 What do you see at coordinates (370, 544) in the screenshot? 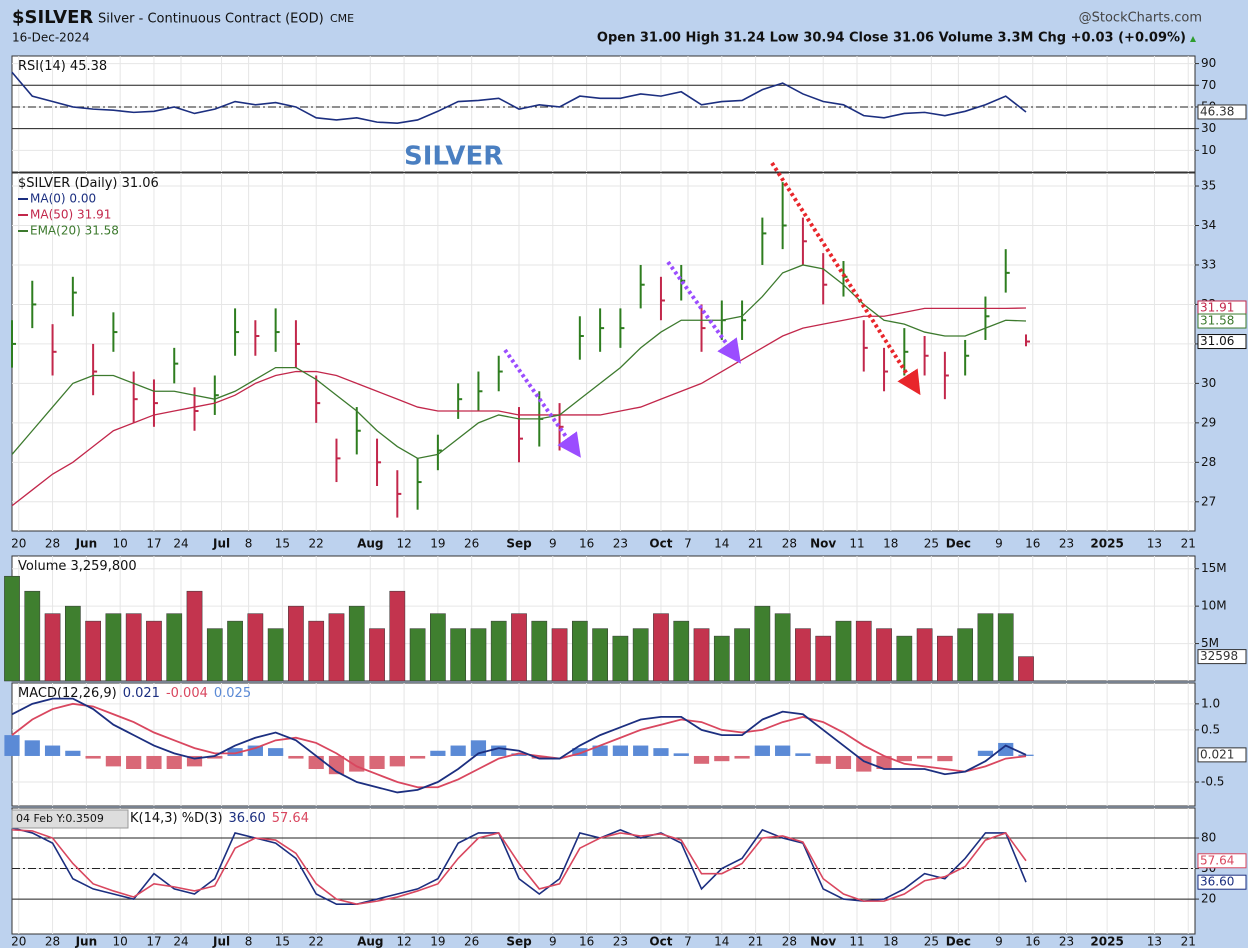
I see `x-tick-label: Aug` at bounding box center [370, 544].